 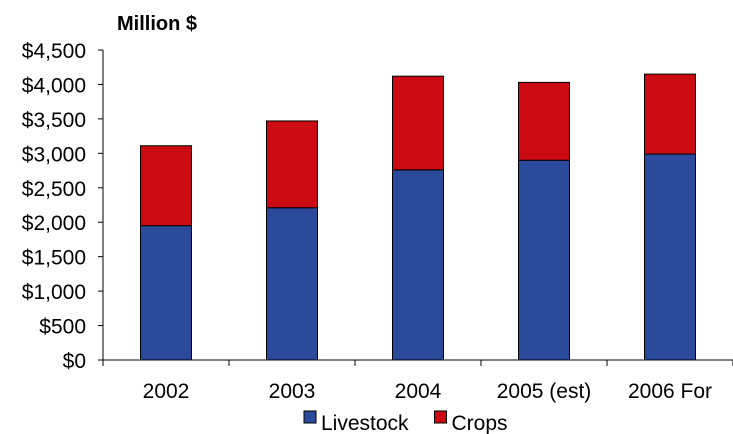 I want to click on x-tick-label: 2006 For, so click(x=670, y=391).